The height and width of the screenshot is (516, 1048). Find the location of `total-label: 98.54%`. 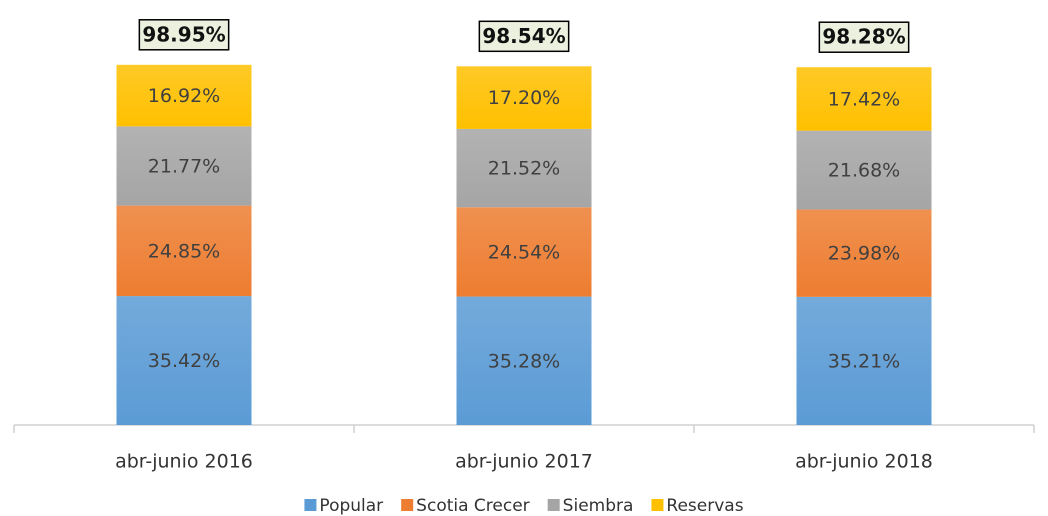

total-label: 98.54% is located at coordinates (523, 36).